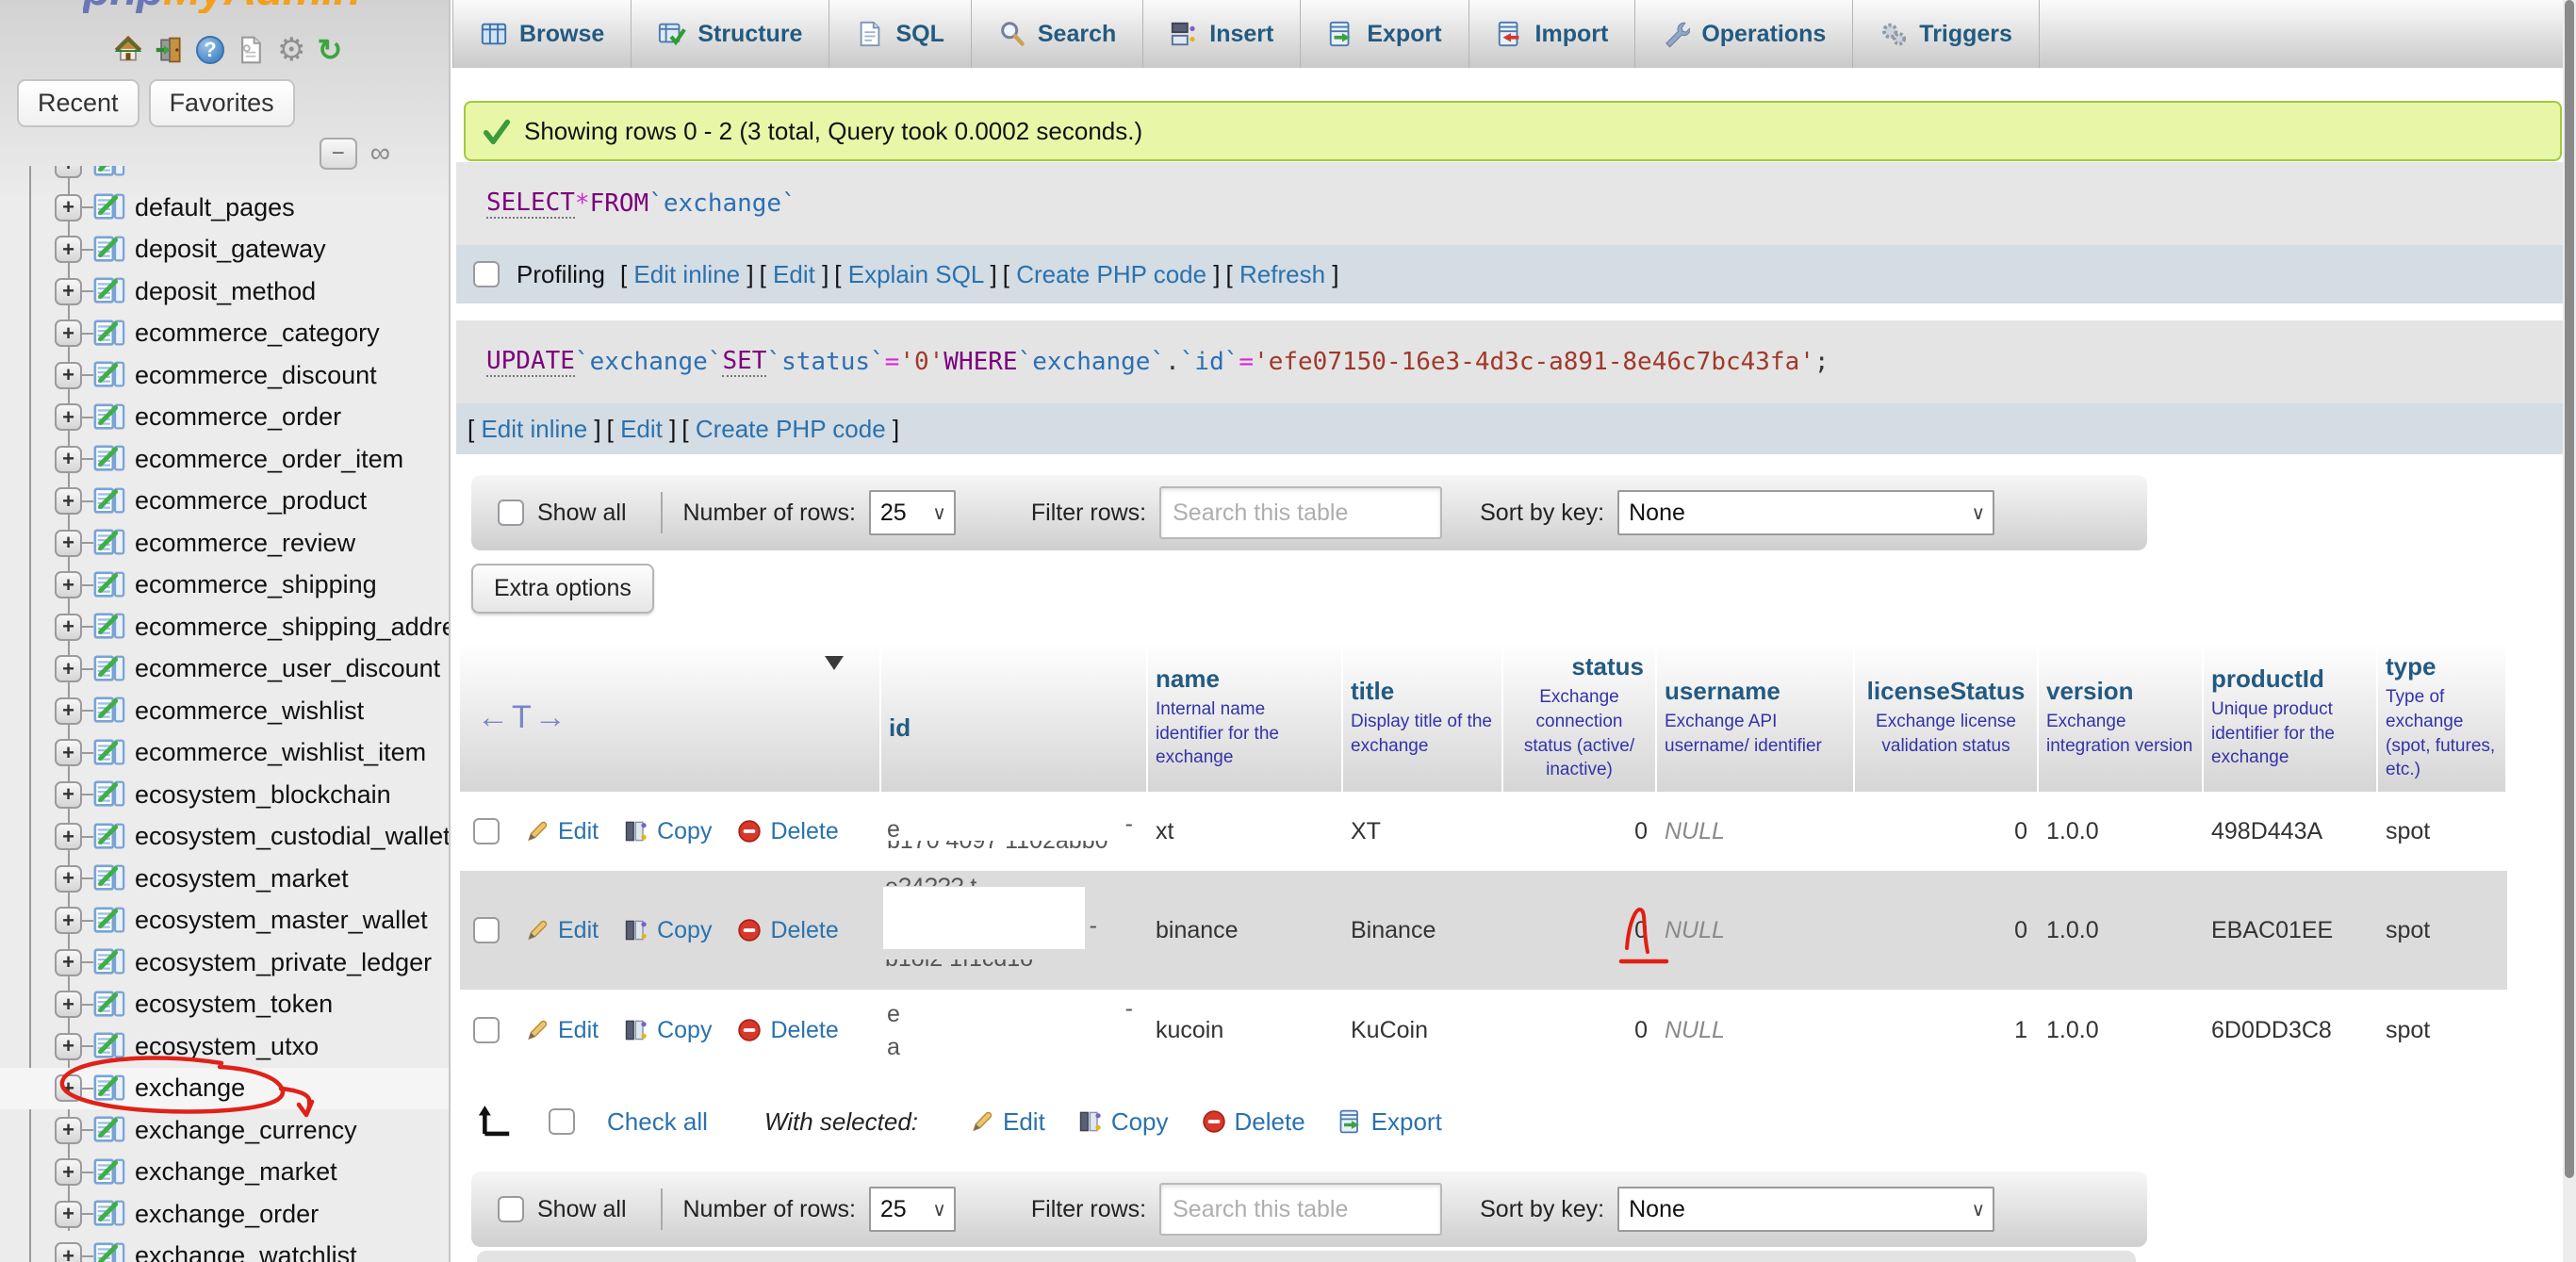  I want to click on profiling-label: Profiling, so click(561, 273).